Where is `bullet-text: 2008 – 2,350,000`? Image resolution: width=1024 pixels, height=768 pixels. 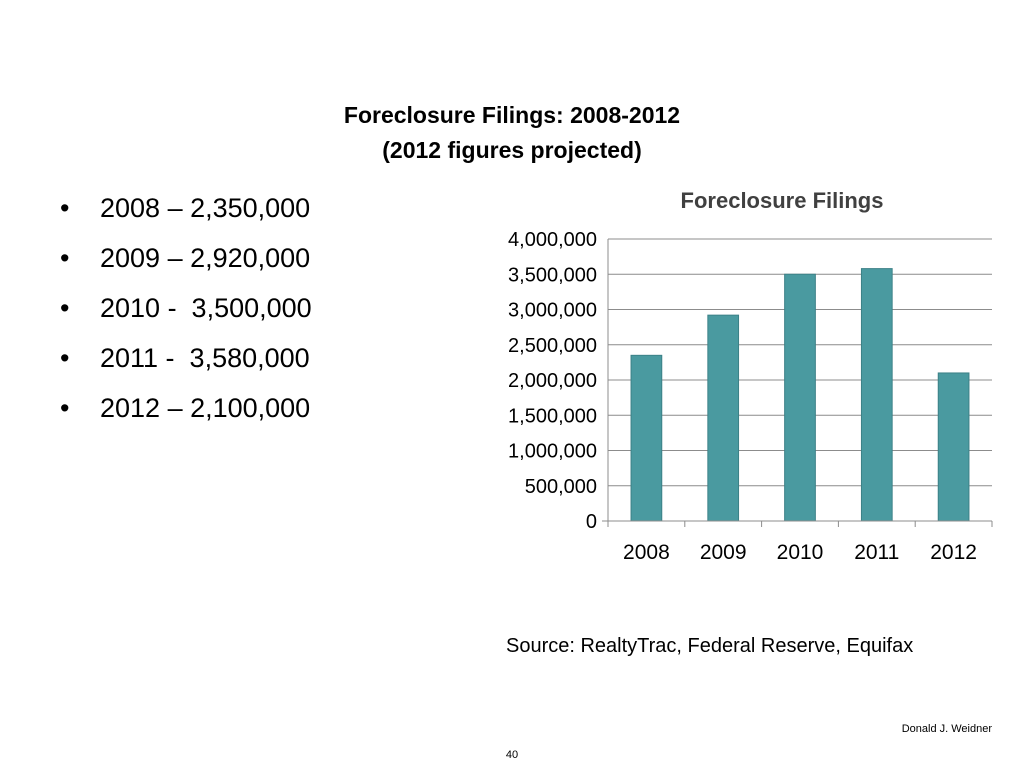 bullet-text: 2008 – 2,350,000 is located at coordinates (205, 208).